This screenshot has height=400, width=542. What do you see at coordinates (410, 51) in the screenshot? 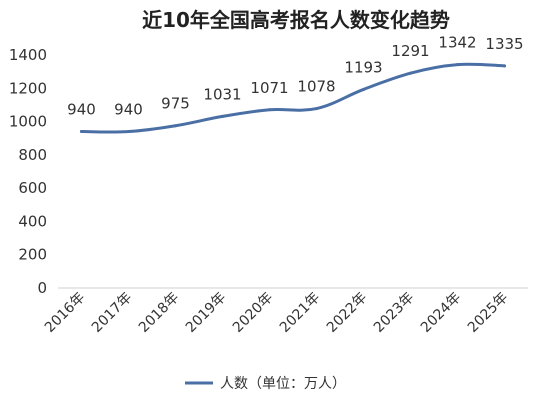
I see `data-label: 1291` at bounding box center [410, 51].